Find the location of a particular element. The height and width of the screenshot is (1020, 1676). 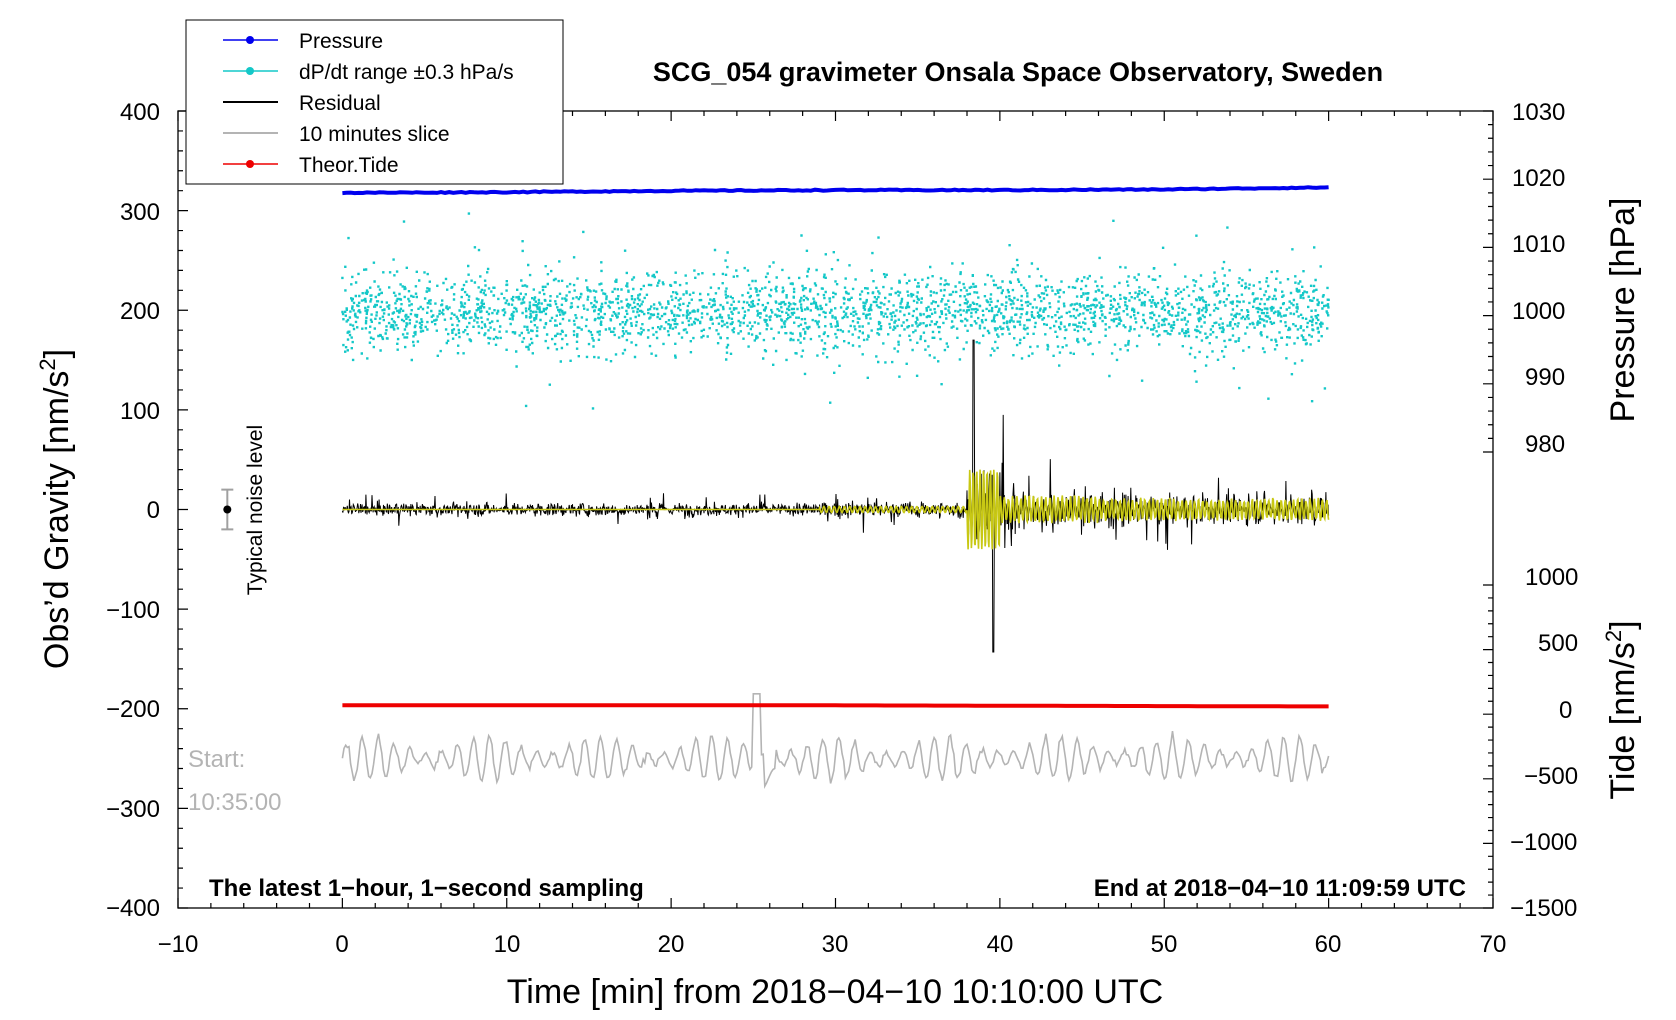

legend-marker-tide is located at coordinates (250, 164).